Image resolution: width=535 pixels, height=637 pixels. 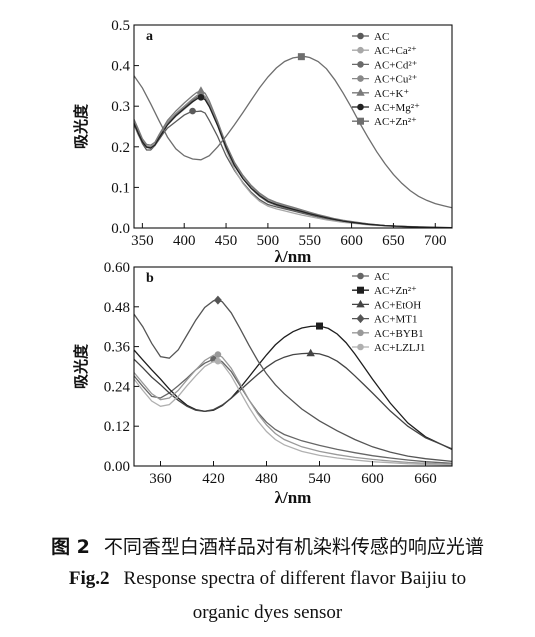 What do you see at coordinates (399, 334) in the screenshot?
I see `legend-entry: AC+BYB1` at bounding box center [399, 334].